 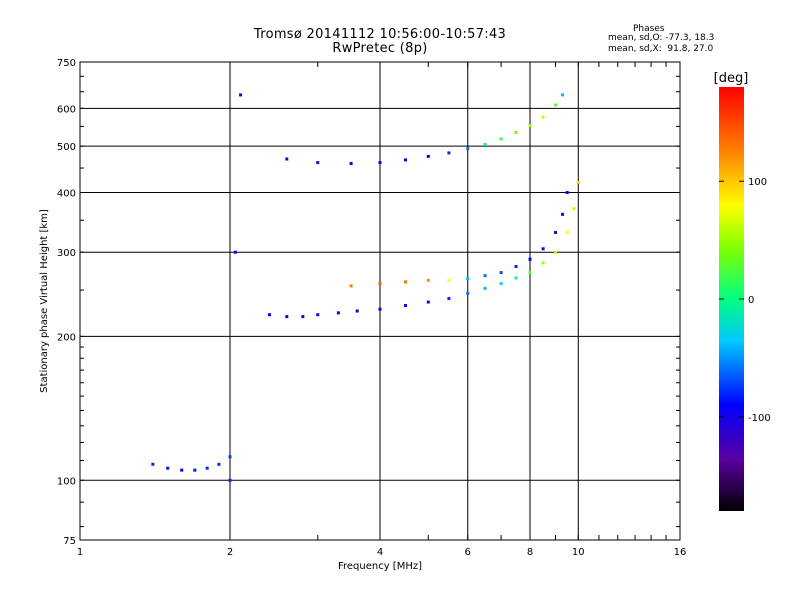 I want to click on y-tick-label: 500, so click(x=66, y=147).